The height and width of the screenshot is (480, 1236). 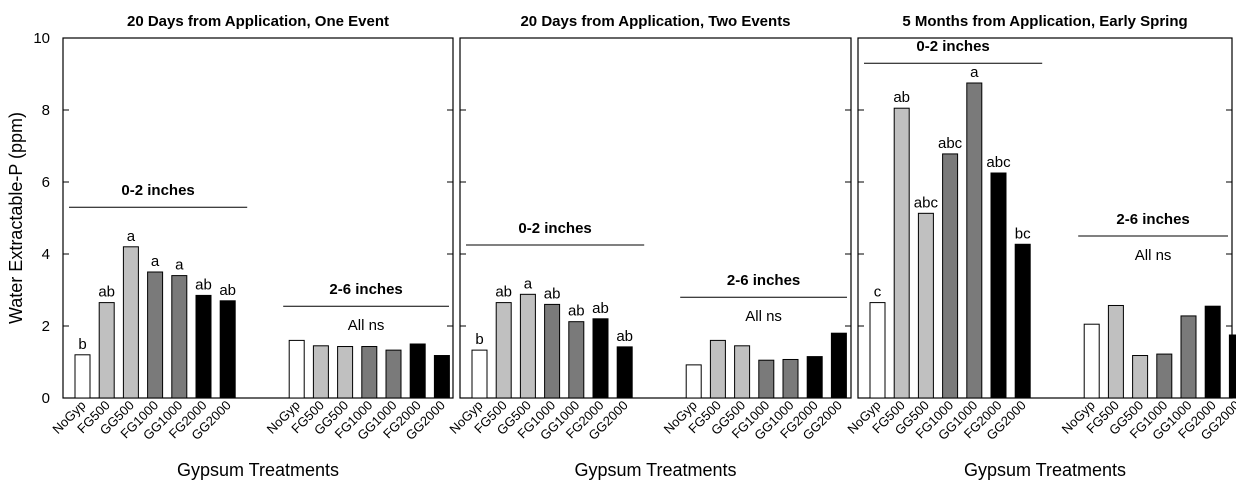 What do you see at coordinates (46, 398) in the screenshot?
I see `y-tick-label: 0` at bounding box center [46, 398].